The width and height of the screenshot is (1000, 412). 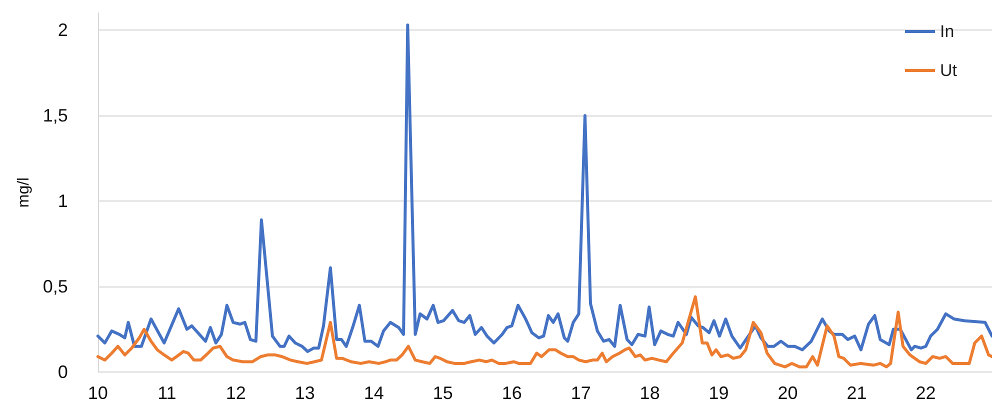 What do you see at coordinates (718, 393) in the screenshot?
I see `x-tick-label: 19` at bounding box center [718, 393].